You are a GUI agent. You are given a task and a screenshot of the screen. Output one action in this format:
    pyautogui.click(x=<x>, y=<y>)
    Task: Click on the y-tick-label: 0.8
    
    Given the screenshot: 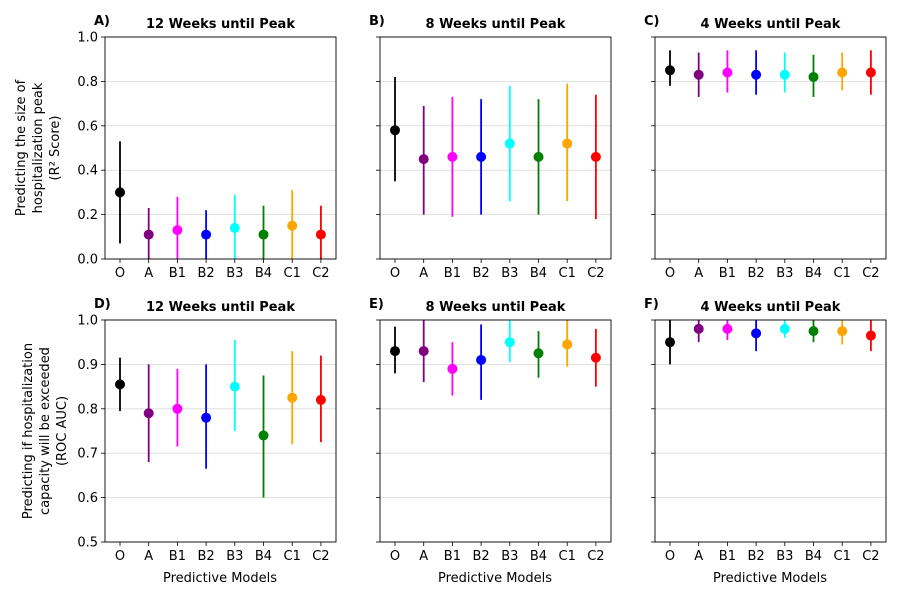 What is the action you would take?
    pyautogui.click(x=87, y=82)
    